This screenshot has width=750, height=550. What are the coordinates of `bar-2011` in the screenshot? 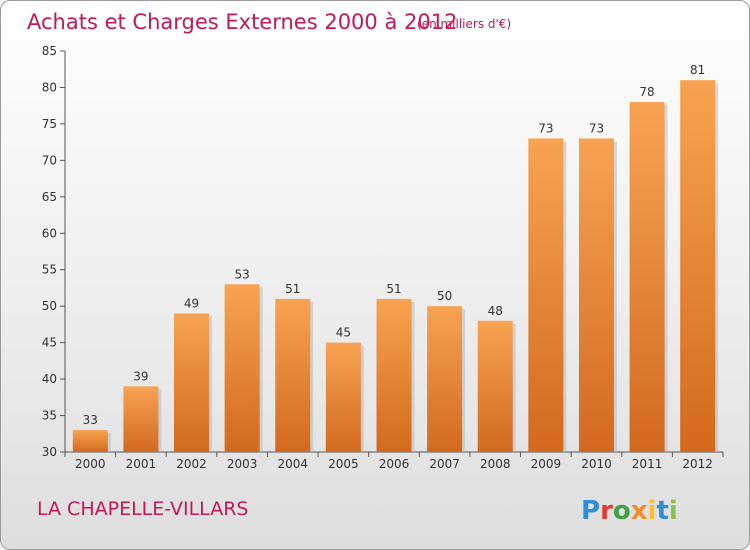 It's located at (647, 277).